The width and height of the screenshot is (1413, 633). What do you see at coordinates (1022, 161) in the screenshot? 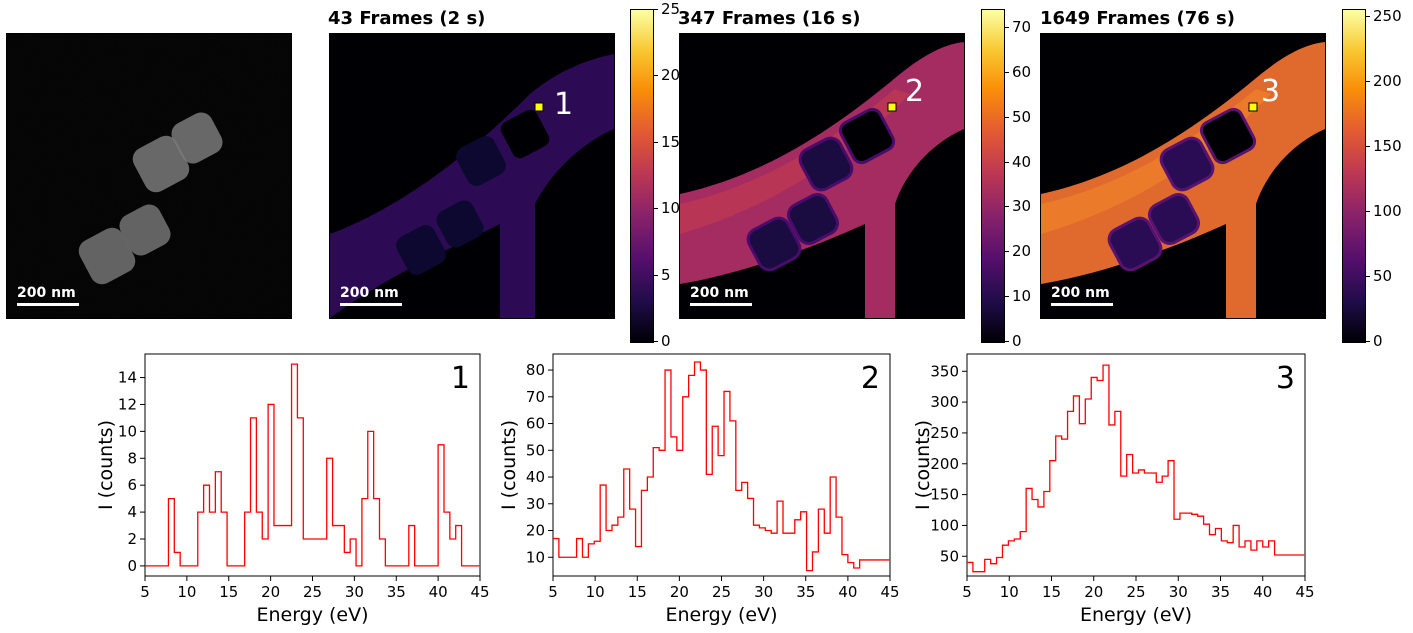
I see `colorbar-tick-label: 40` at bounding box center [1022, 161].